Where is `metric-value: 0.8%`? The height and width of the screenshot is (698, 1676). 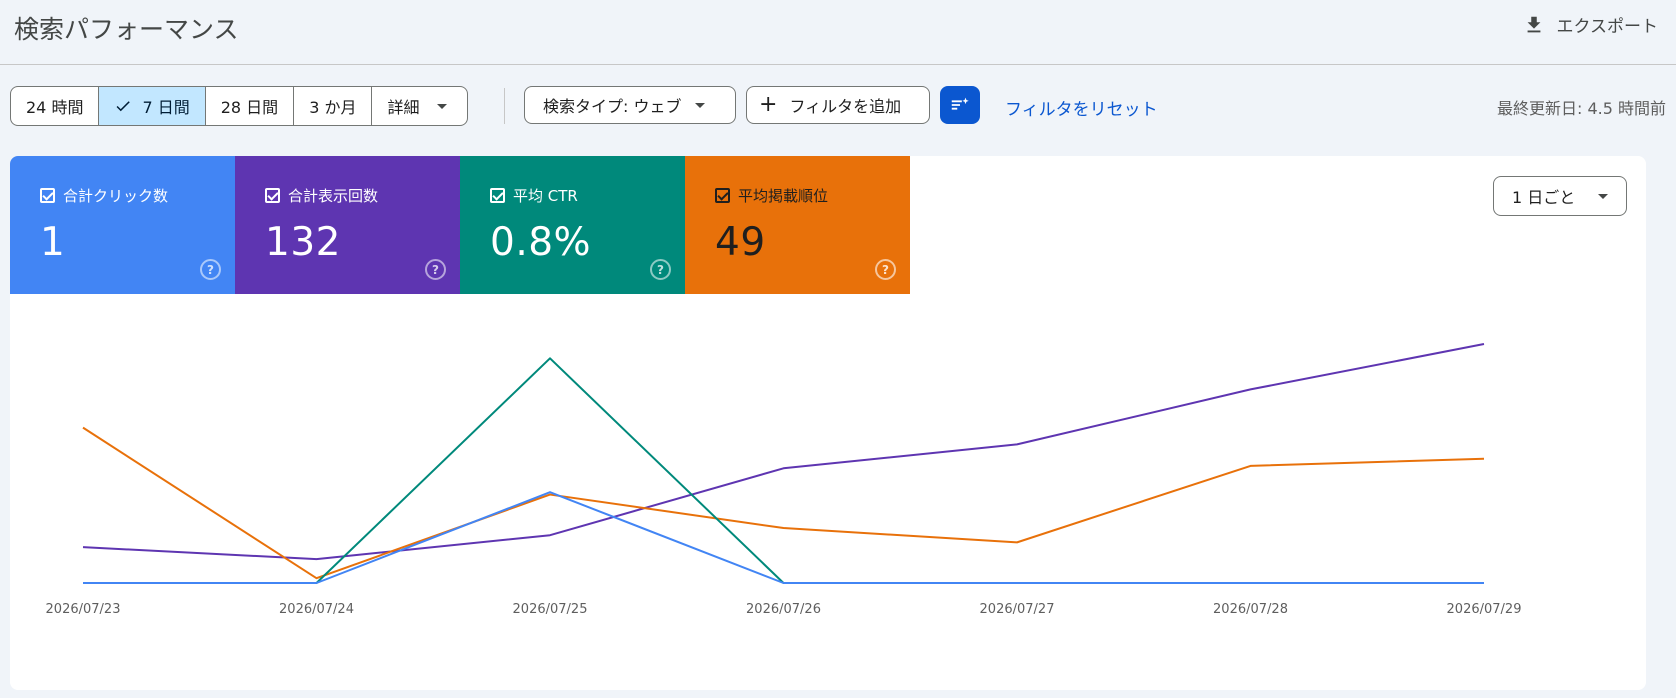 metric-value: 0.8% is located at coordinates (541, 242).